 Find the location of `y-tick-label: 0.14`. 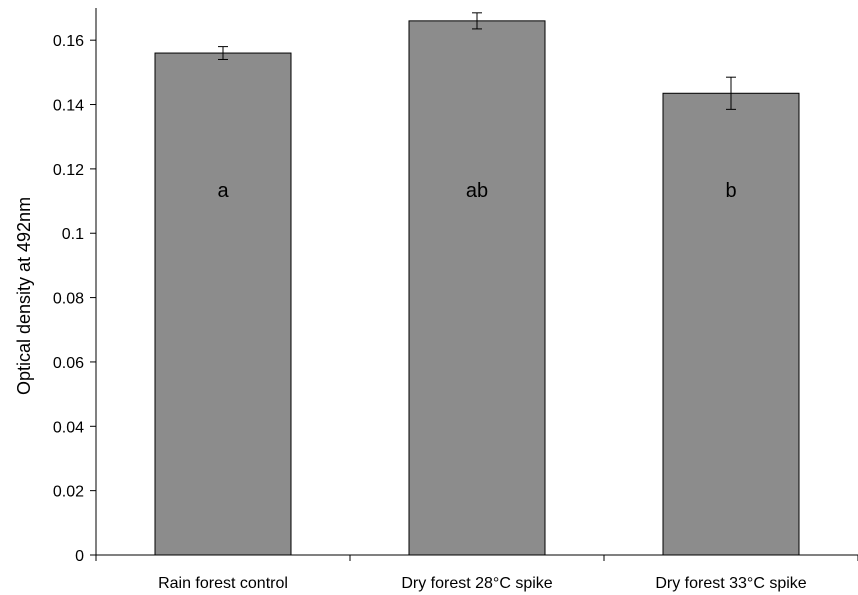

y-tick-label: 0.14 is located at coordinates (68, 106).